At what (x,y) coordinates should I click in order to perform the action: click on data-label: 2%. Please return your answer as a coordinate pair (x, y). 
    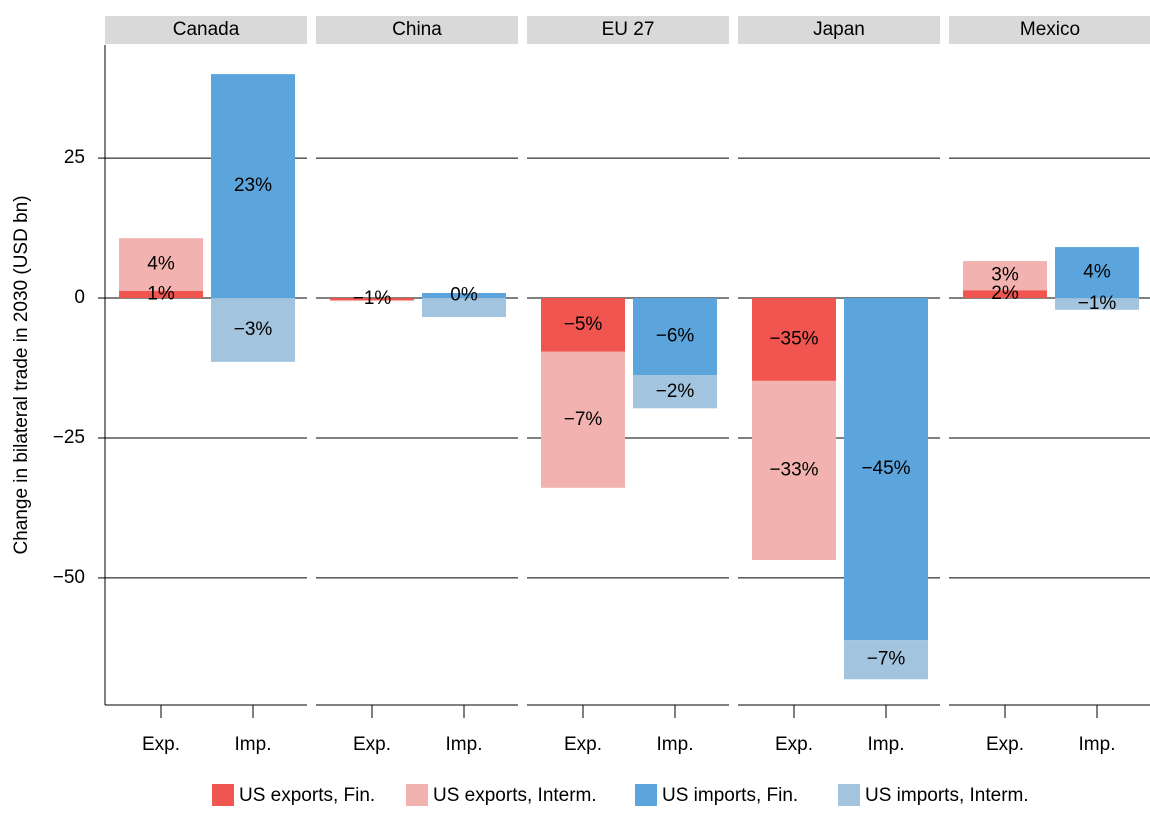
    Looking at the image, I should click on (1005, 293).